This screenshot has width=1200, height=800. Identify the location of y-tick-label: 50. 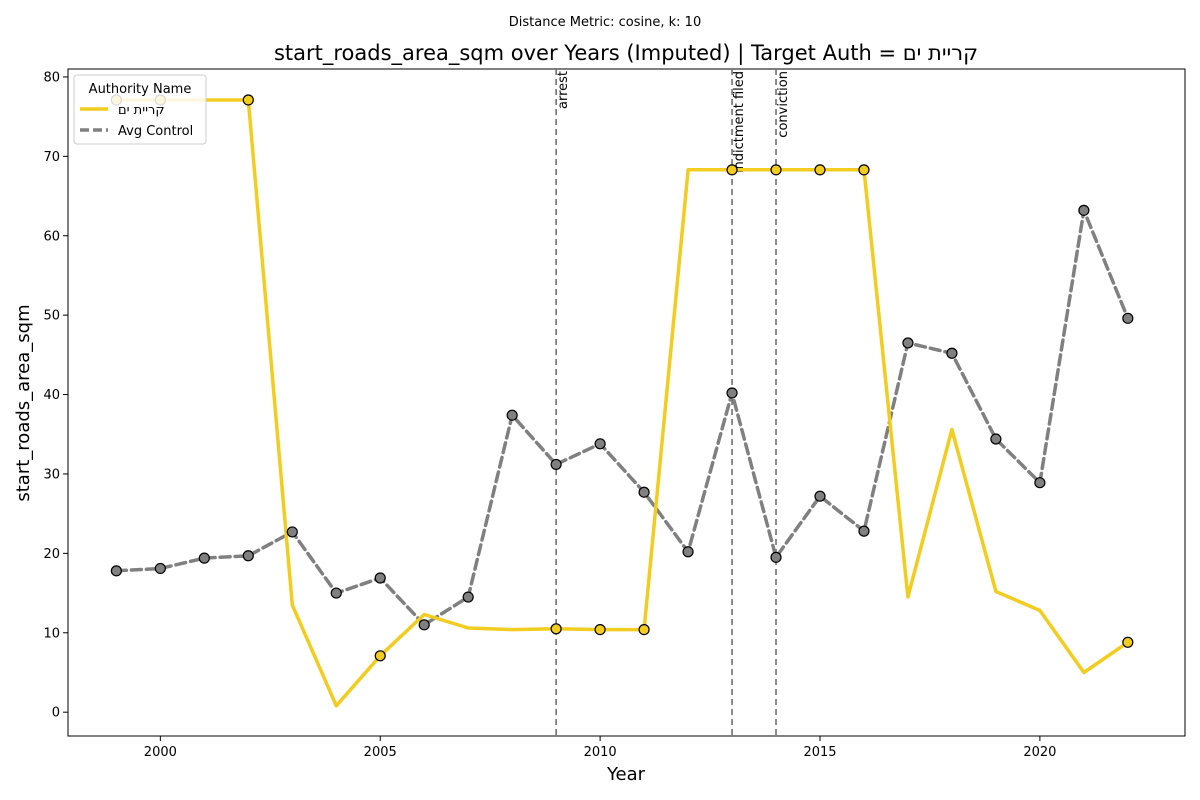
(51, 316).